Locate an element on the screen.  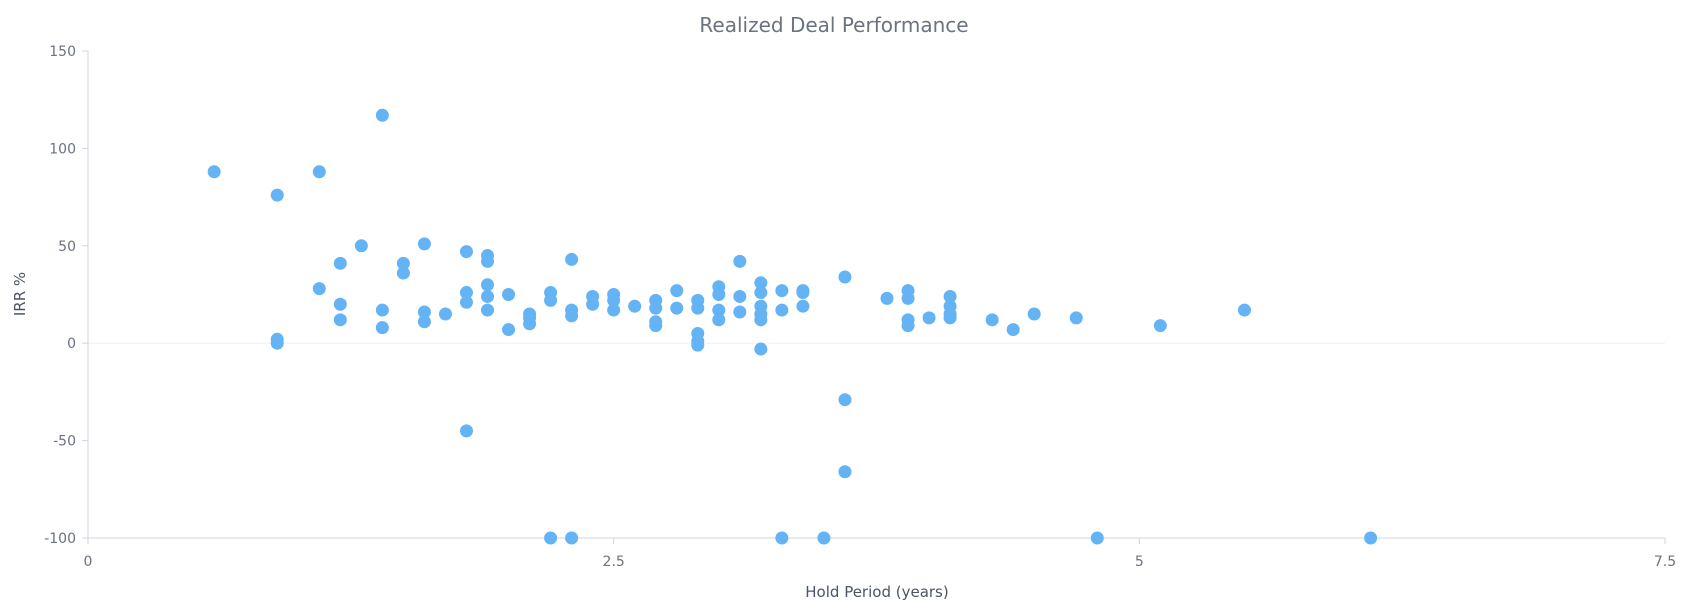
x-tick-label: 0 is located at coordinates (88, 562).